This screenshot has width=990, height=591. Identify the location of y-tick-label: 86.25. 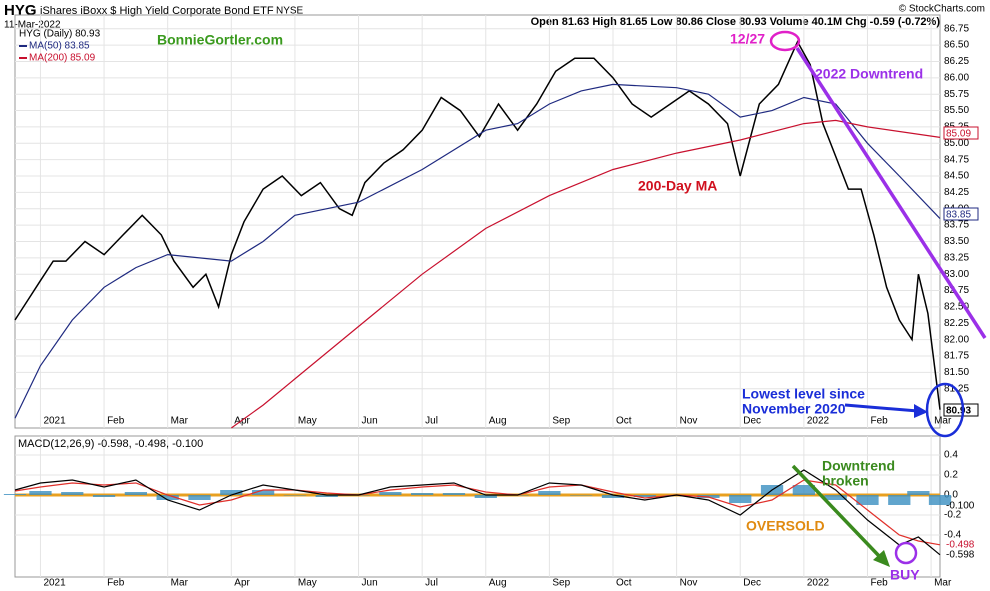
(956, 61).